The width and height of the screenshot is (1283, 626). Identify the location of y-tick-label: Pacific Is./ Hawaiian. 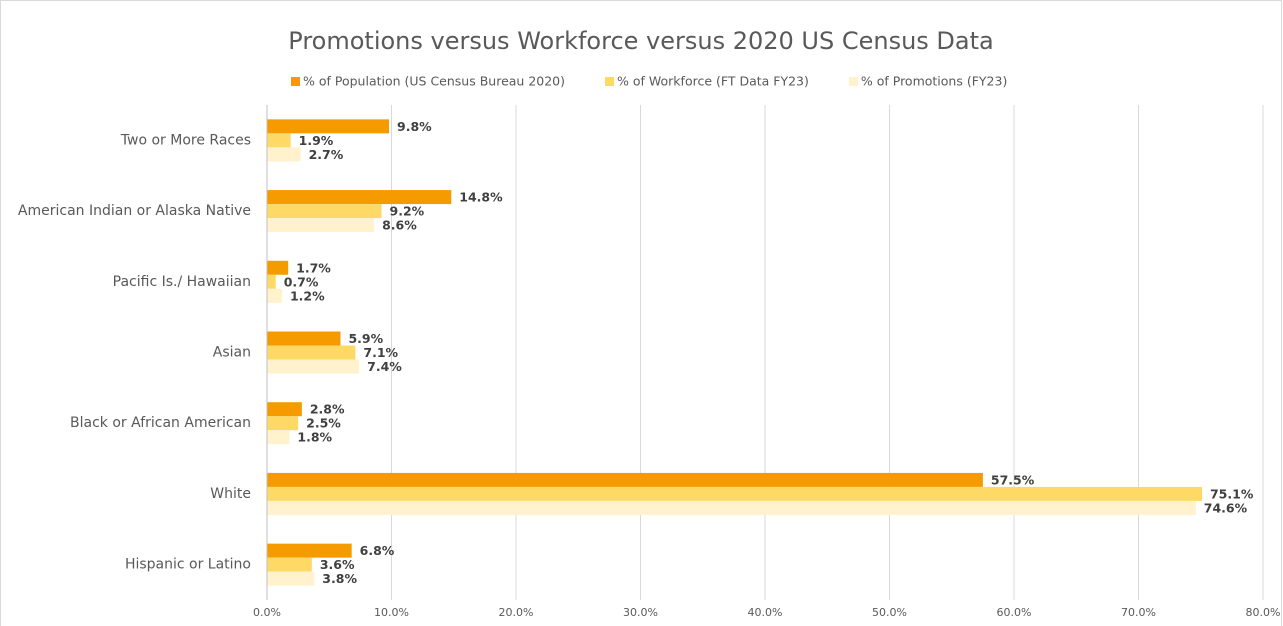
(182, 282).